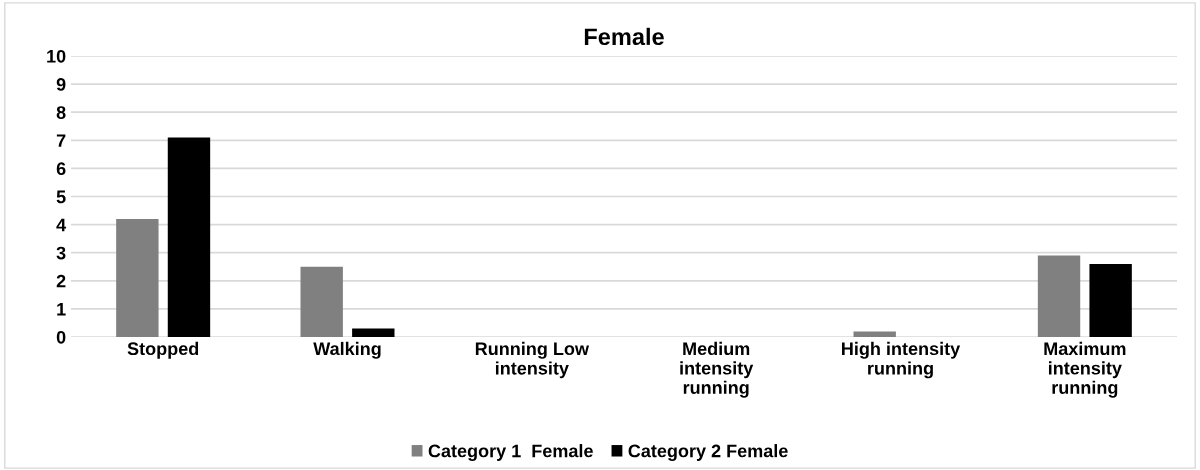  What do you see at coordinates (61, 309) in the screenshot?
I see `y-tick-label: 1` at bounding box center [61, 309].